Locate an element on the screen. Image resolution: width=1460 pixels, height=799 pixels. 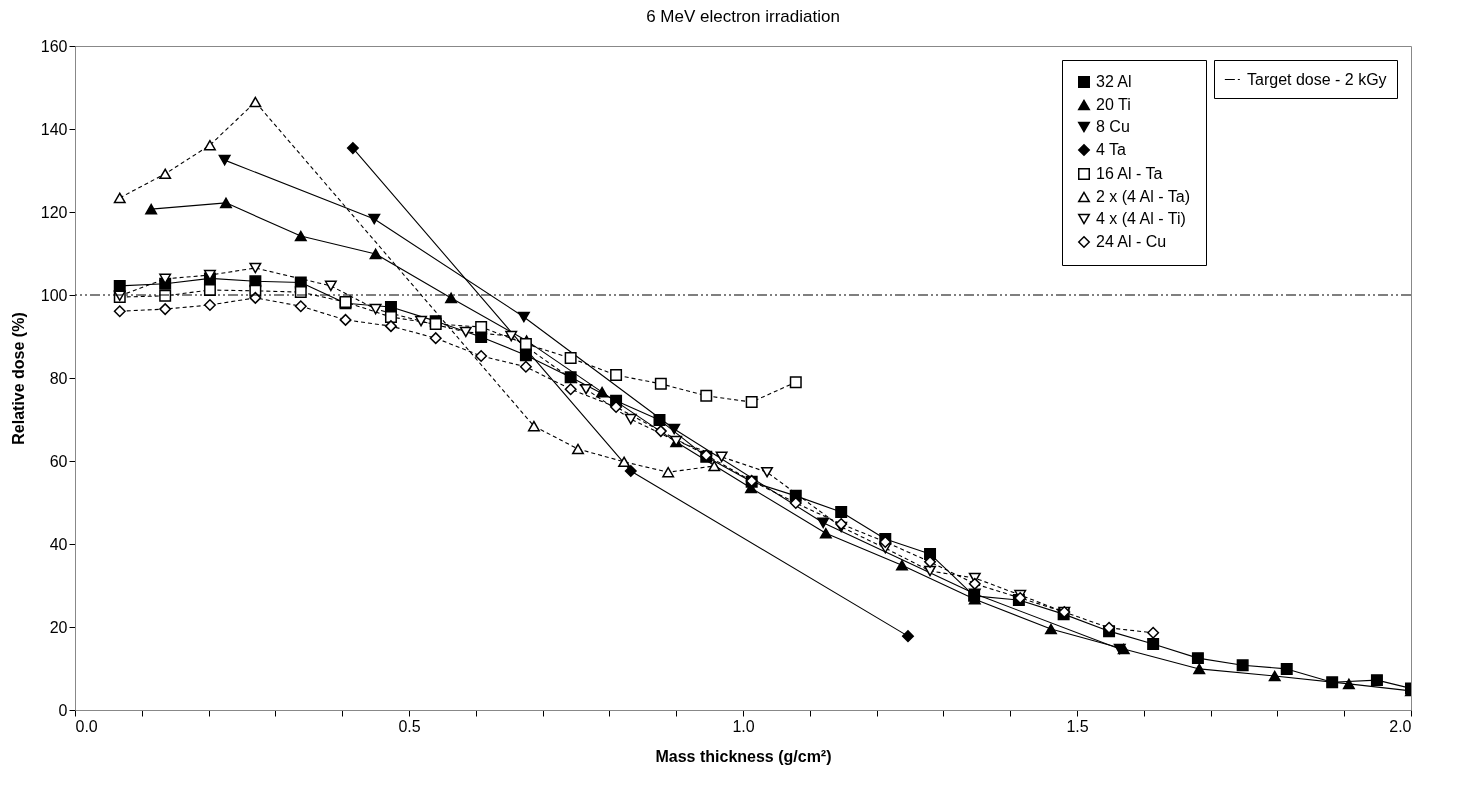
y-tick-label: 80 is located at coordinates (58, 378).